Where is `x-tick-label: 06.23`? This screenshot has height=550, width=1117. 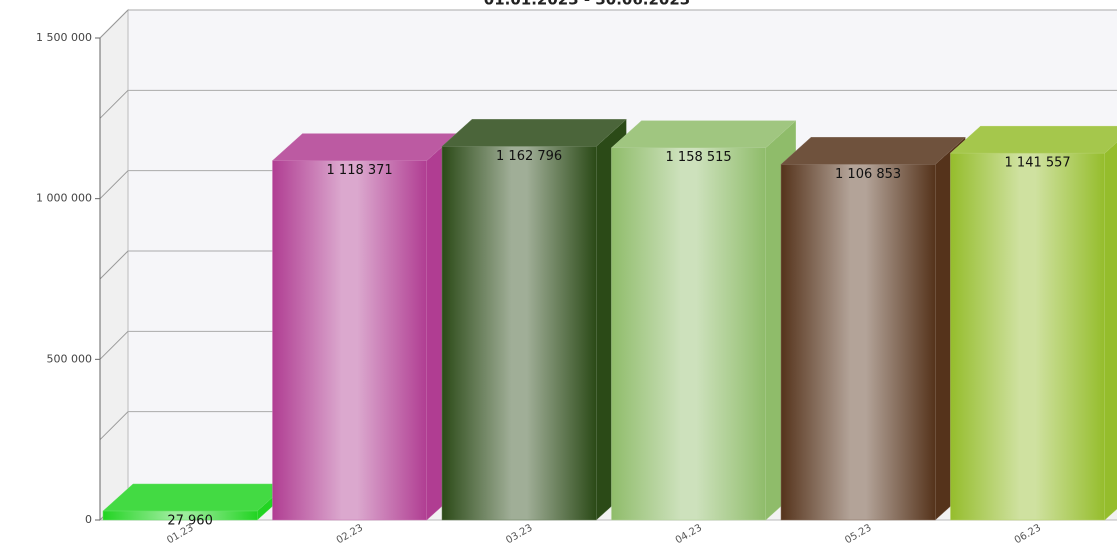
x-tick-label: 06.23 is located at coordinates (1028, 535).